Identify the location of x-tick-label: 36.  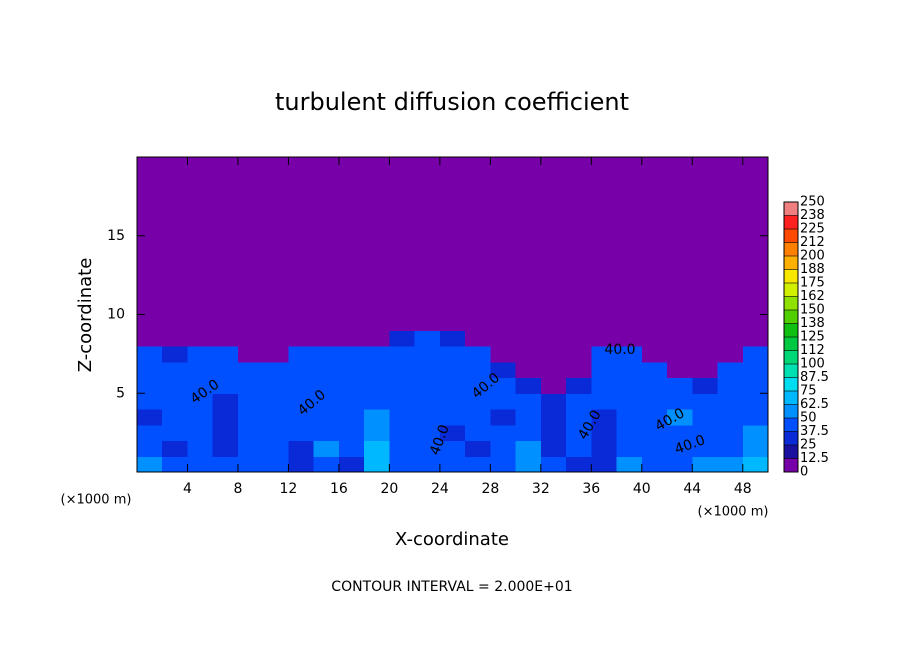
(591, 489).